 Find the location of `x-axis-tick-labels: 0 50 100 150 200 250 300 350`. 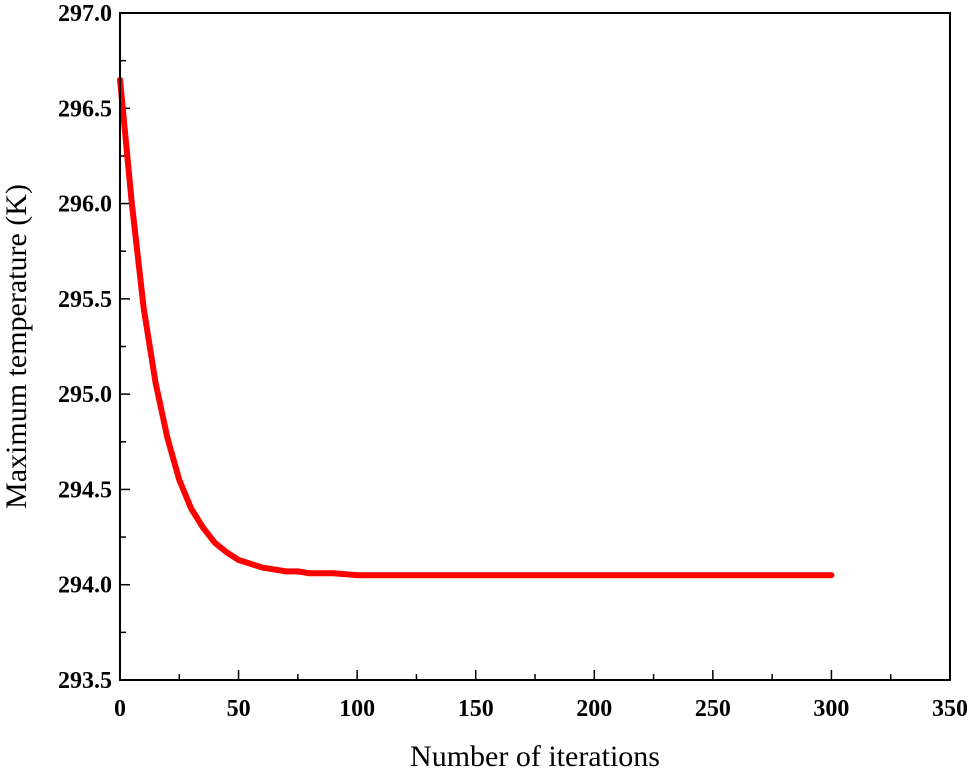

x-axis-tick-labels: 0 50 100 150 200 250 300 350 is located at coordinates (541, 709).